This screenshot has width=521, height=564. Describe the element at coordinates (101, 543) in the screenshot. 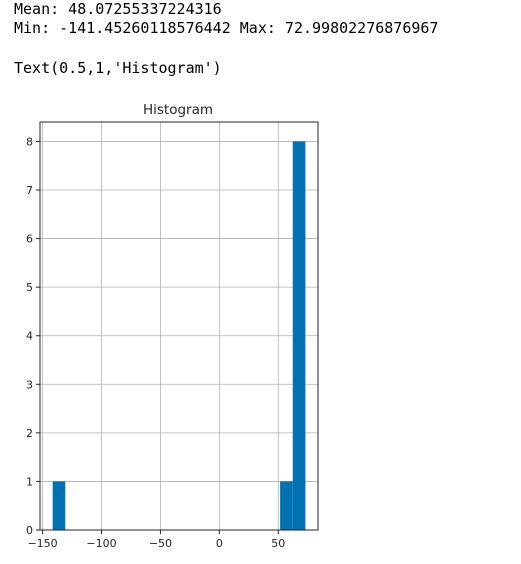

I see `x-tick-label: −100` at that location.